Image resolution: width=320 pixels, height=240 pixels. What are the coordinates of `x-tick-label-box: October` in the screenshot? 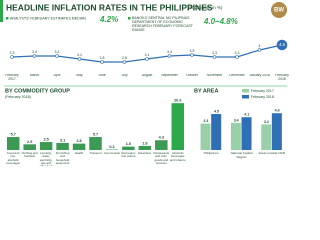 It's located at (192, 75).